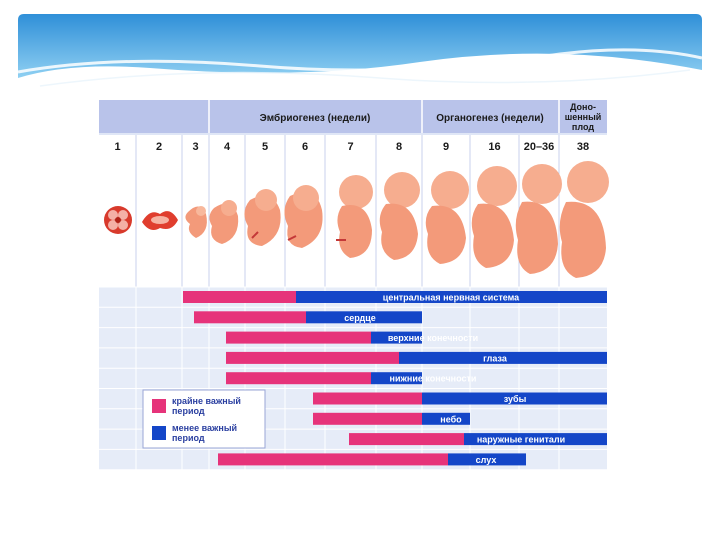 This screenshot has width=720, height=540. I want to click on week-label-0: 1, so click(117, 147).